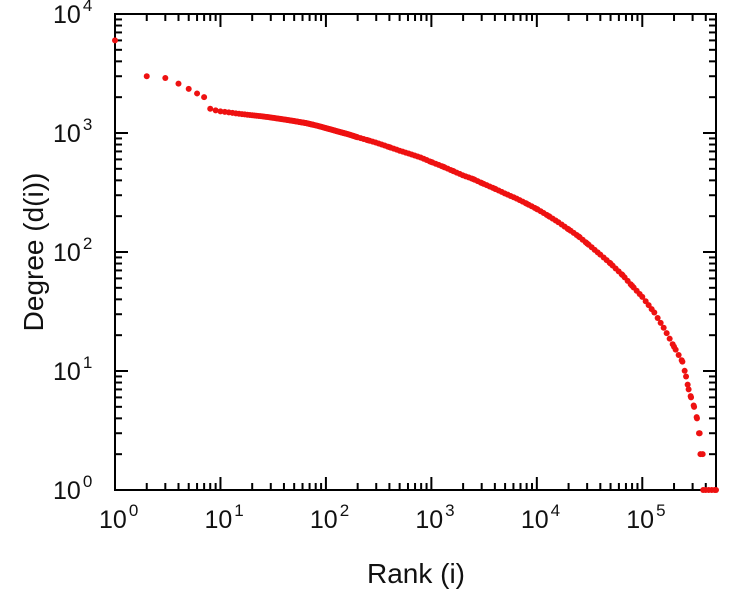 This screenshot has width=756, height=600. What do you see at coordinates (416, 573) in the screenshot?
I see `x-axis-title: Rank (i)` at bounding box center [416, 573].